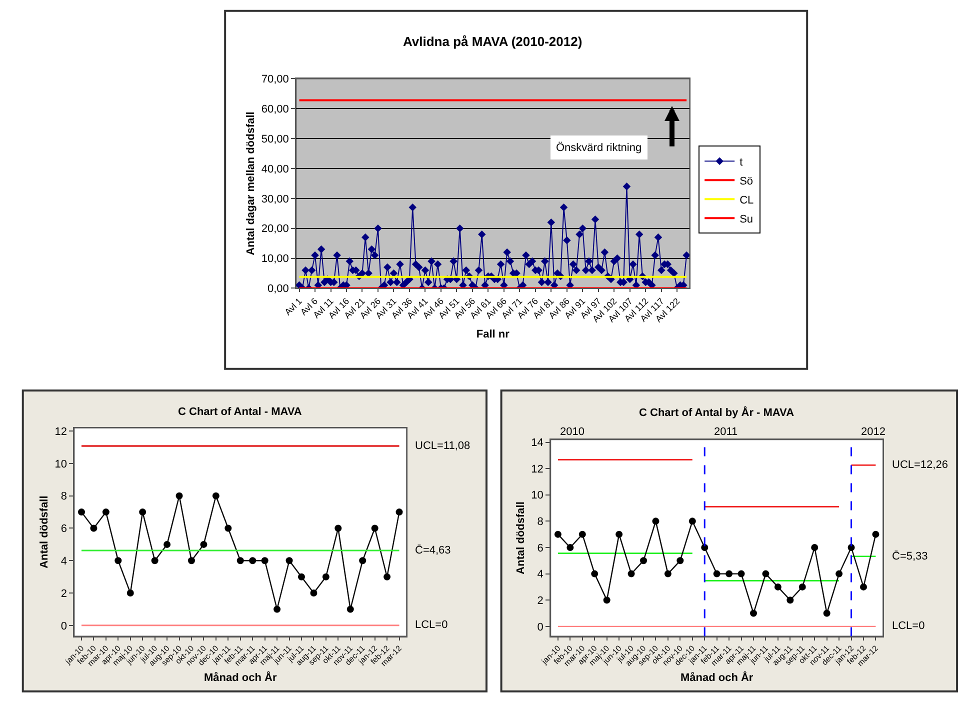  Describe the element at coordinates (747, 181) in the screenshot. I see `legend-label: Sö` at that location.